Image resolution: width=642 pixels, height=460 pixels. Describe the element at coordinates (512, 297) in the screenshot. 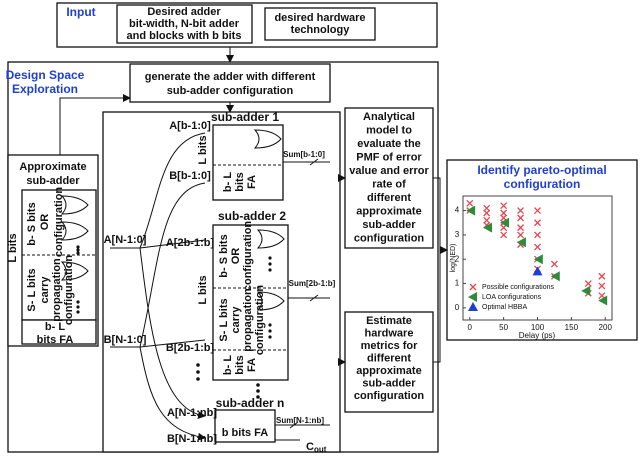

I see `legend-label: LOA configurations` at that location.